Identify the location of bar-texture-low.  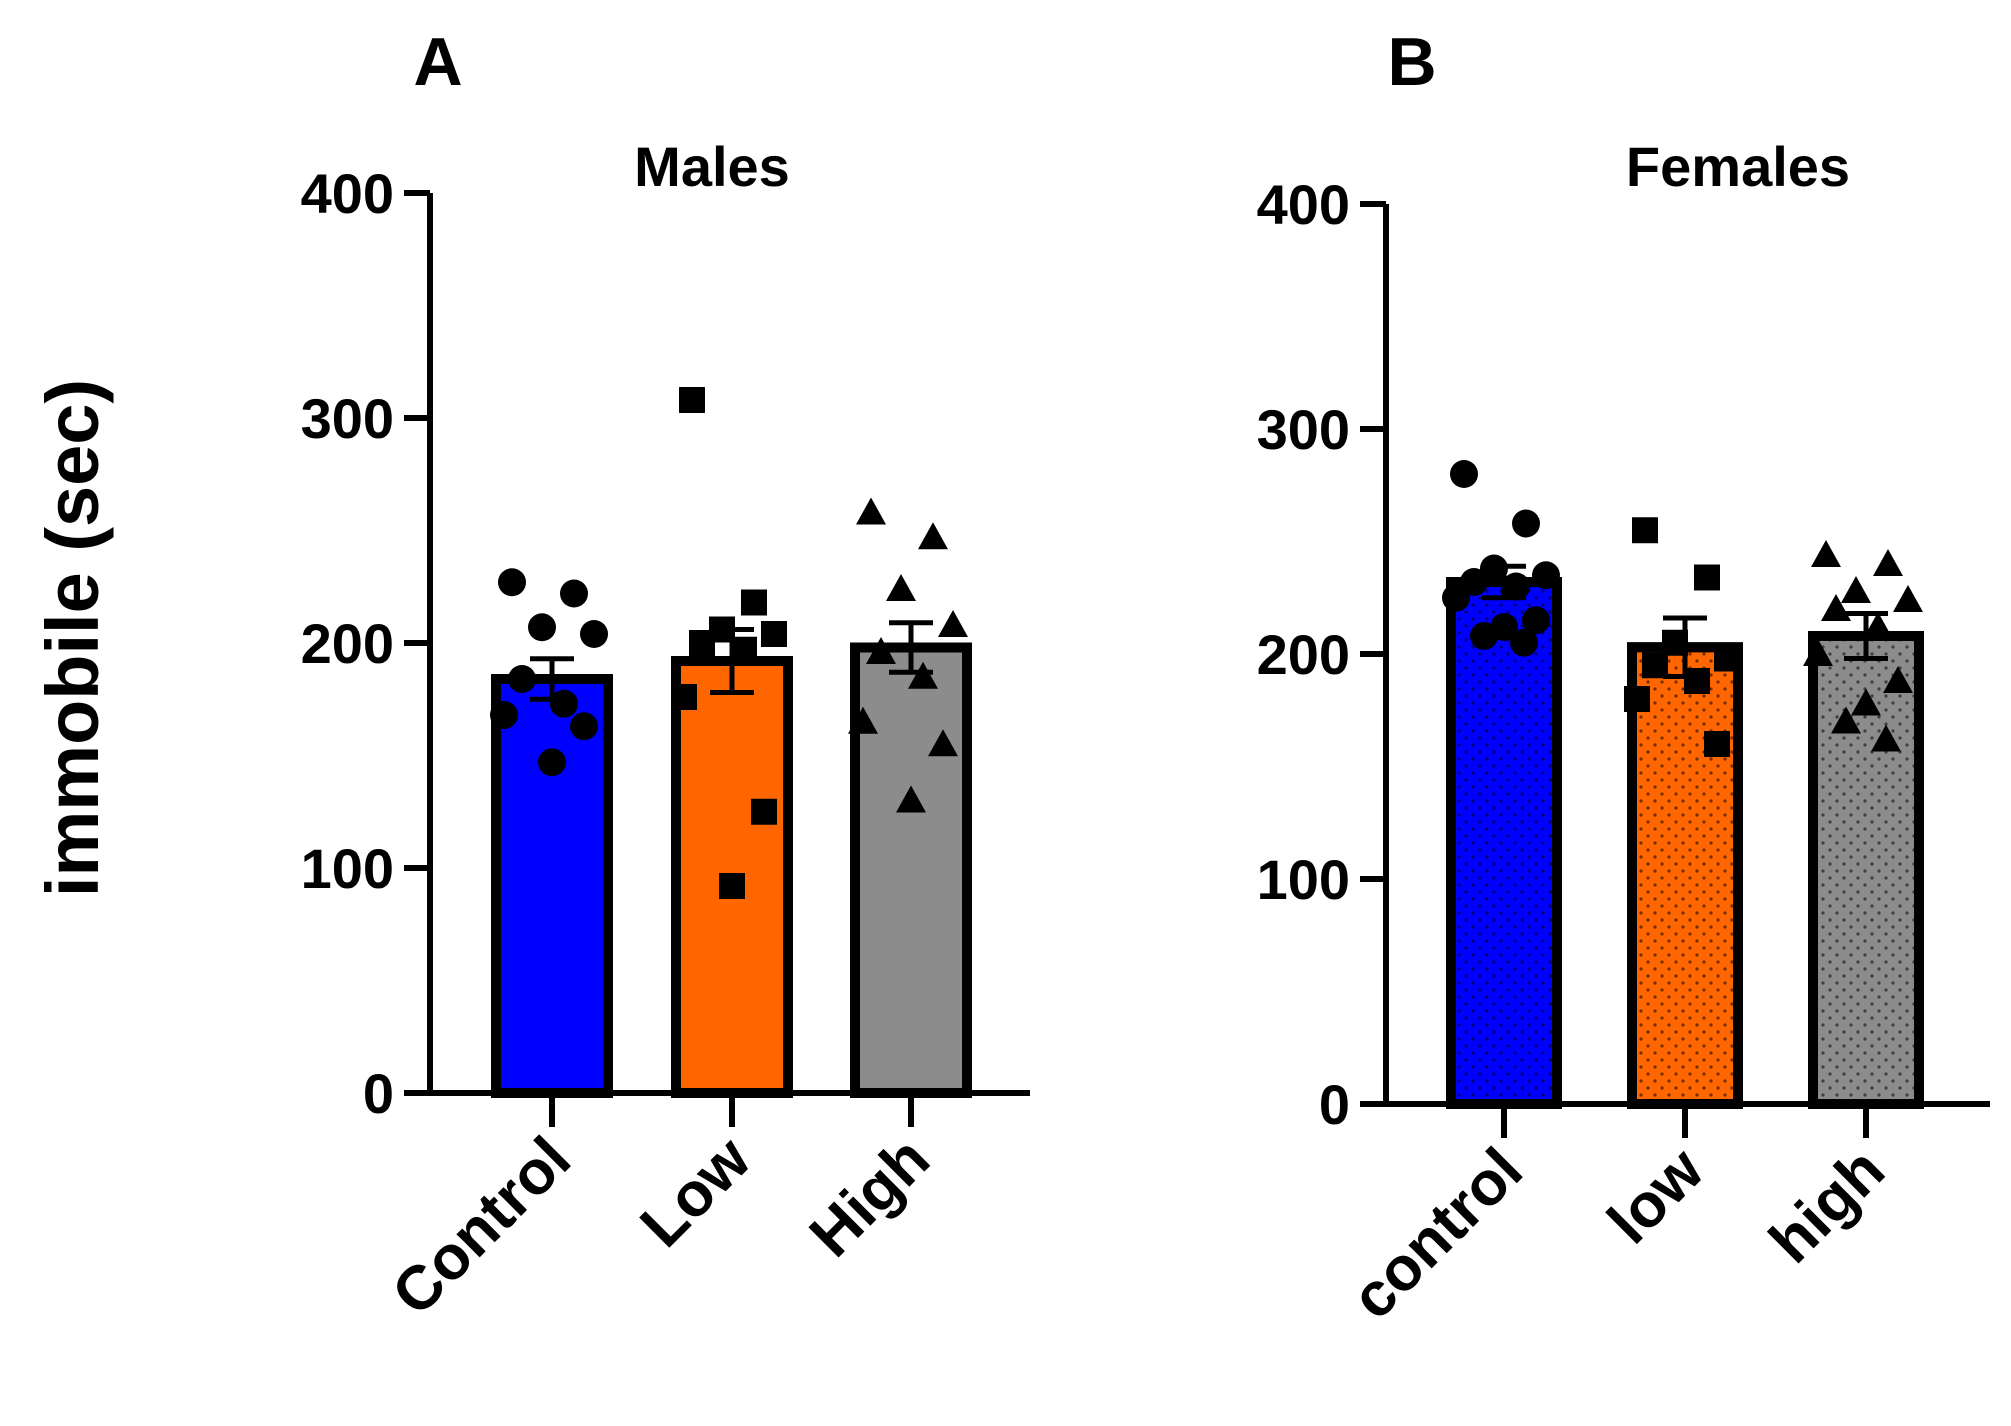
(1685, 875).